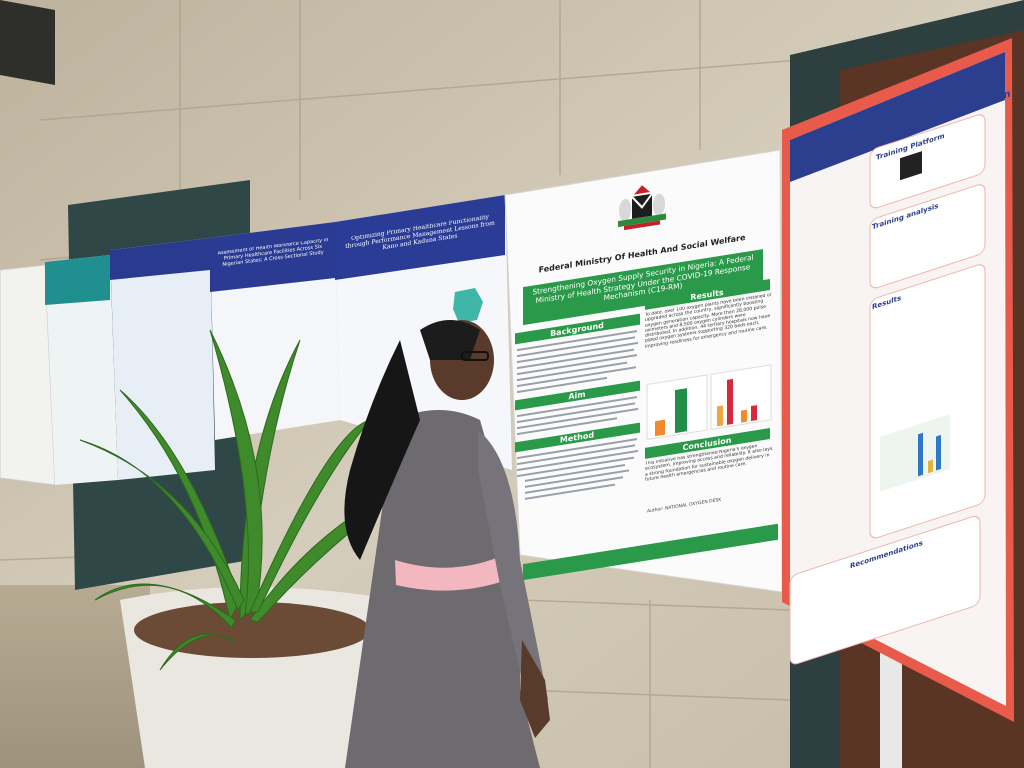 The width and height of the screenshot is (1024, 768). I want to click on plant-leaves, so click(250, 500).